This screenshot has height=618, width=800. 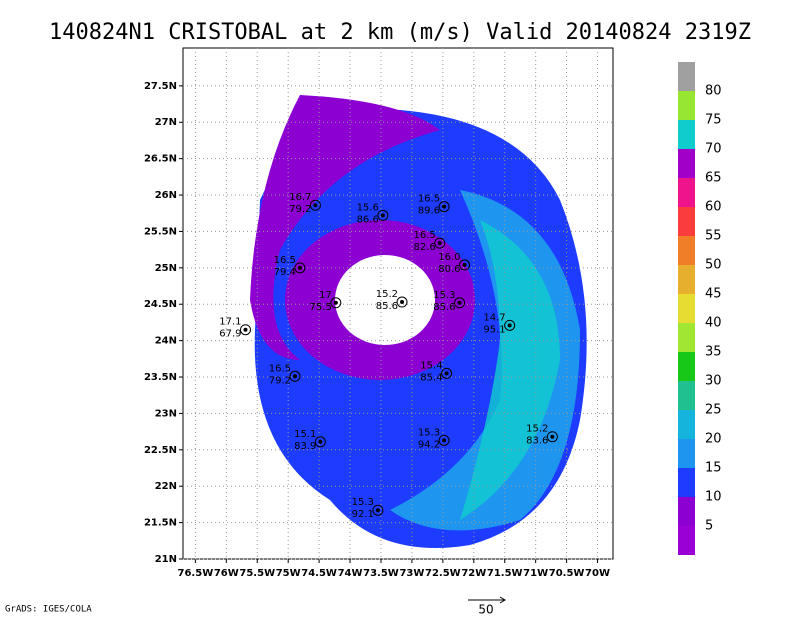 What do you see at coordinates (166, 268) in the screenshot?
I see `y-tick-label: 25N` at bounding box center [166, 268].